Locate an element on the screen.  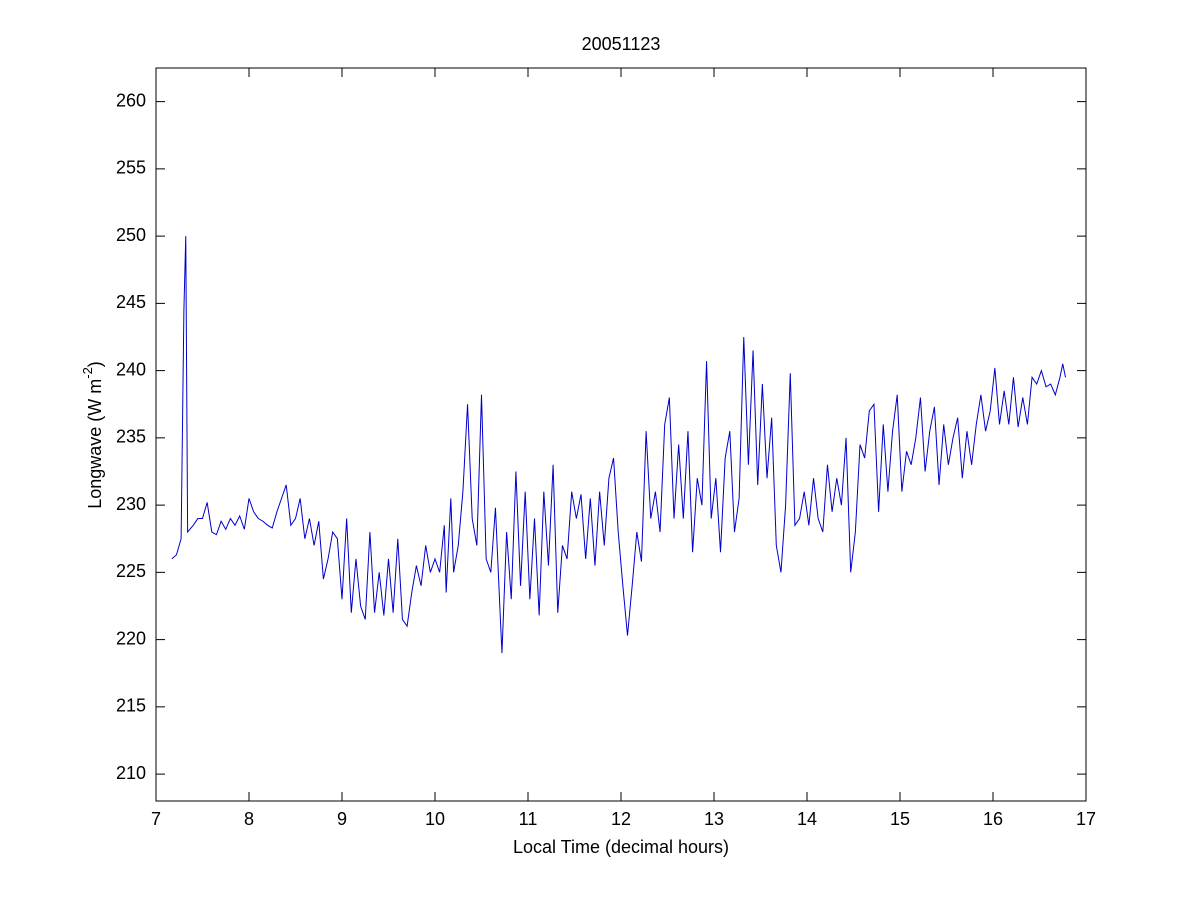
y-tick-label: 225 is located at coordinates (131, 571).